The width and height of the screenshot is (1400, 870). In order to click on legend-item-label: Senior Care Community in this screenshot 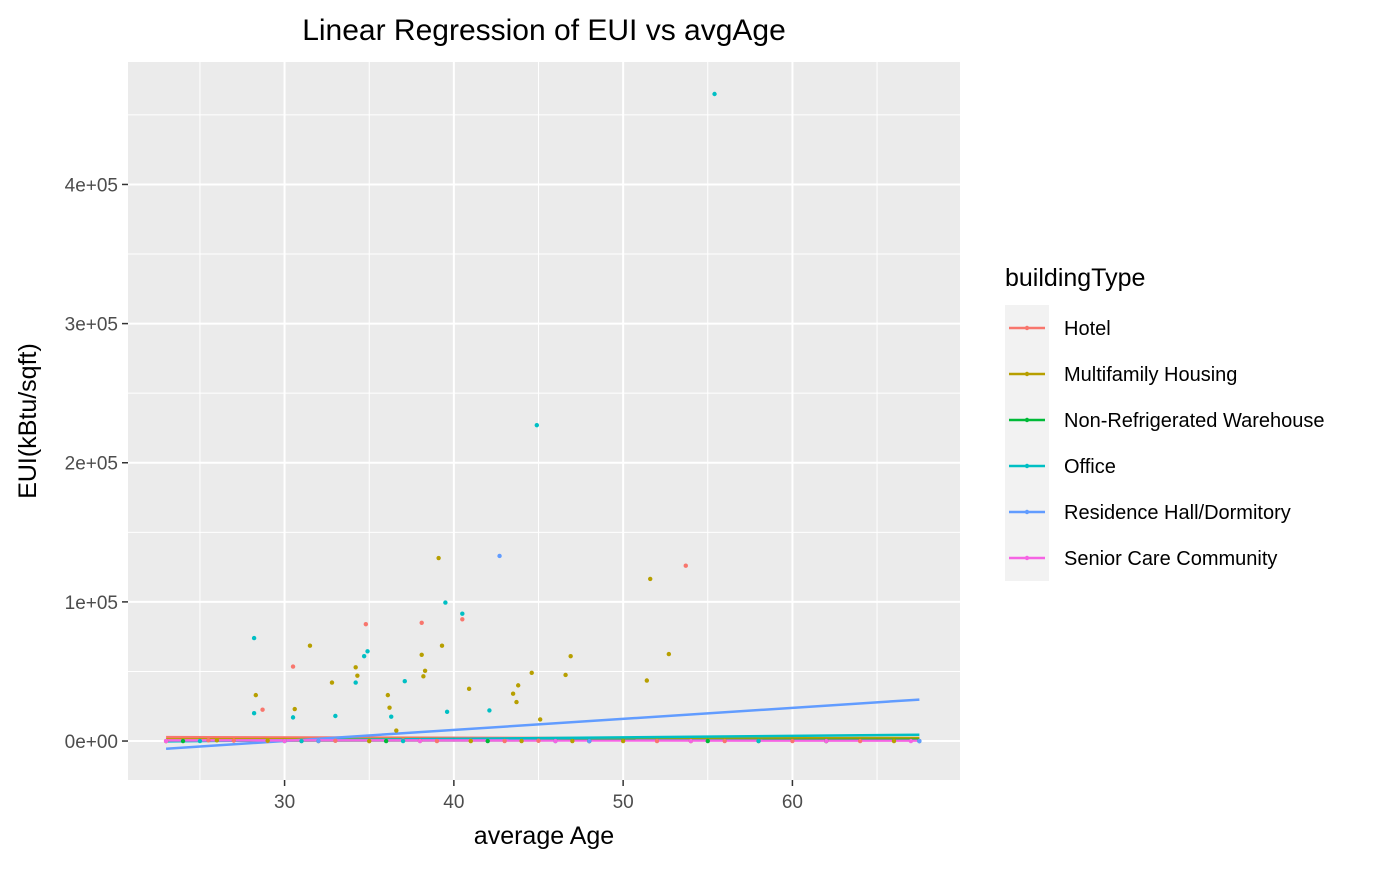, I will do `click(1170, 559)`.